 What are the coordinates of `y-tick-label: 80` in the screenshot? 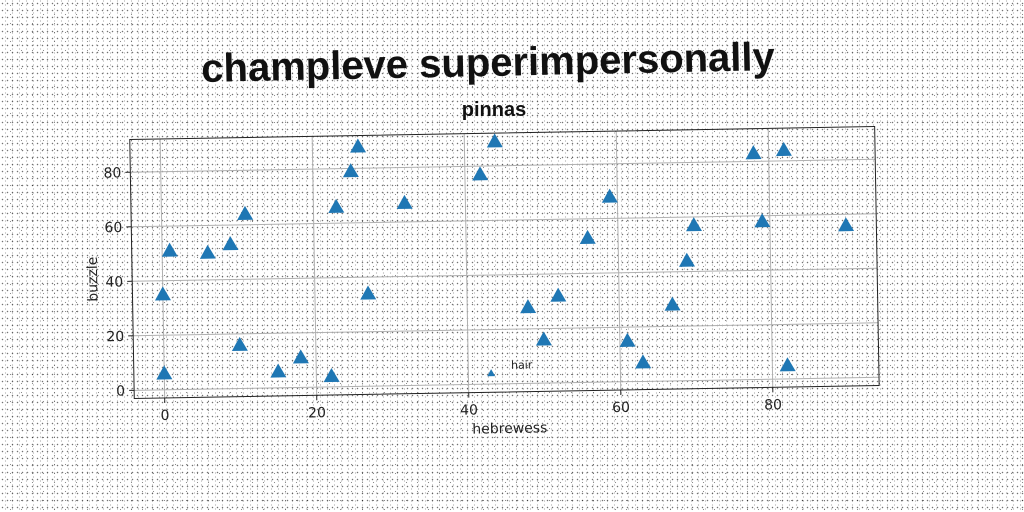 It's located at (112, 173).